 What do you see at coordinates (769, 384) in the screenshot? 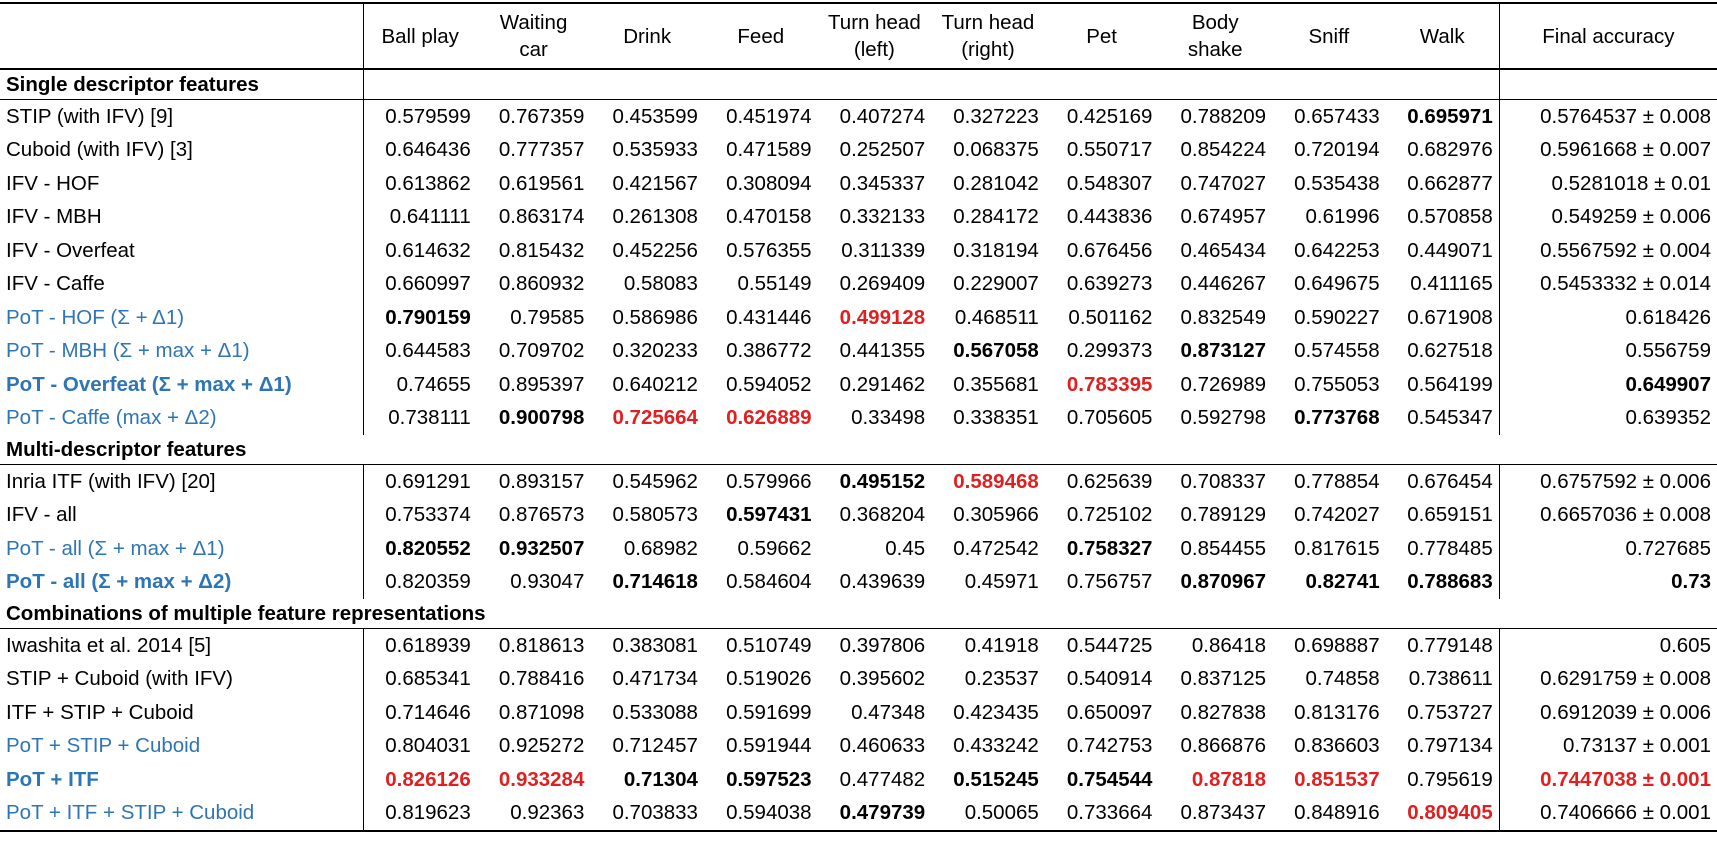
I see `value-cell: 0.594052` at bounding box center [769, 384].